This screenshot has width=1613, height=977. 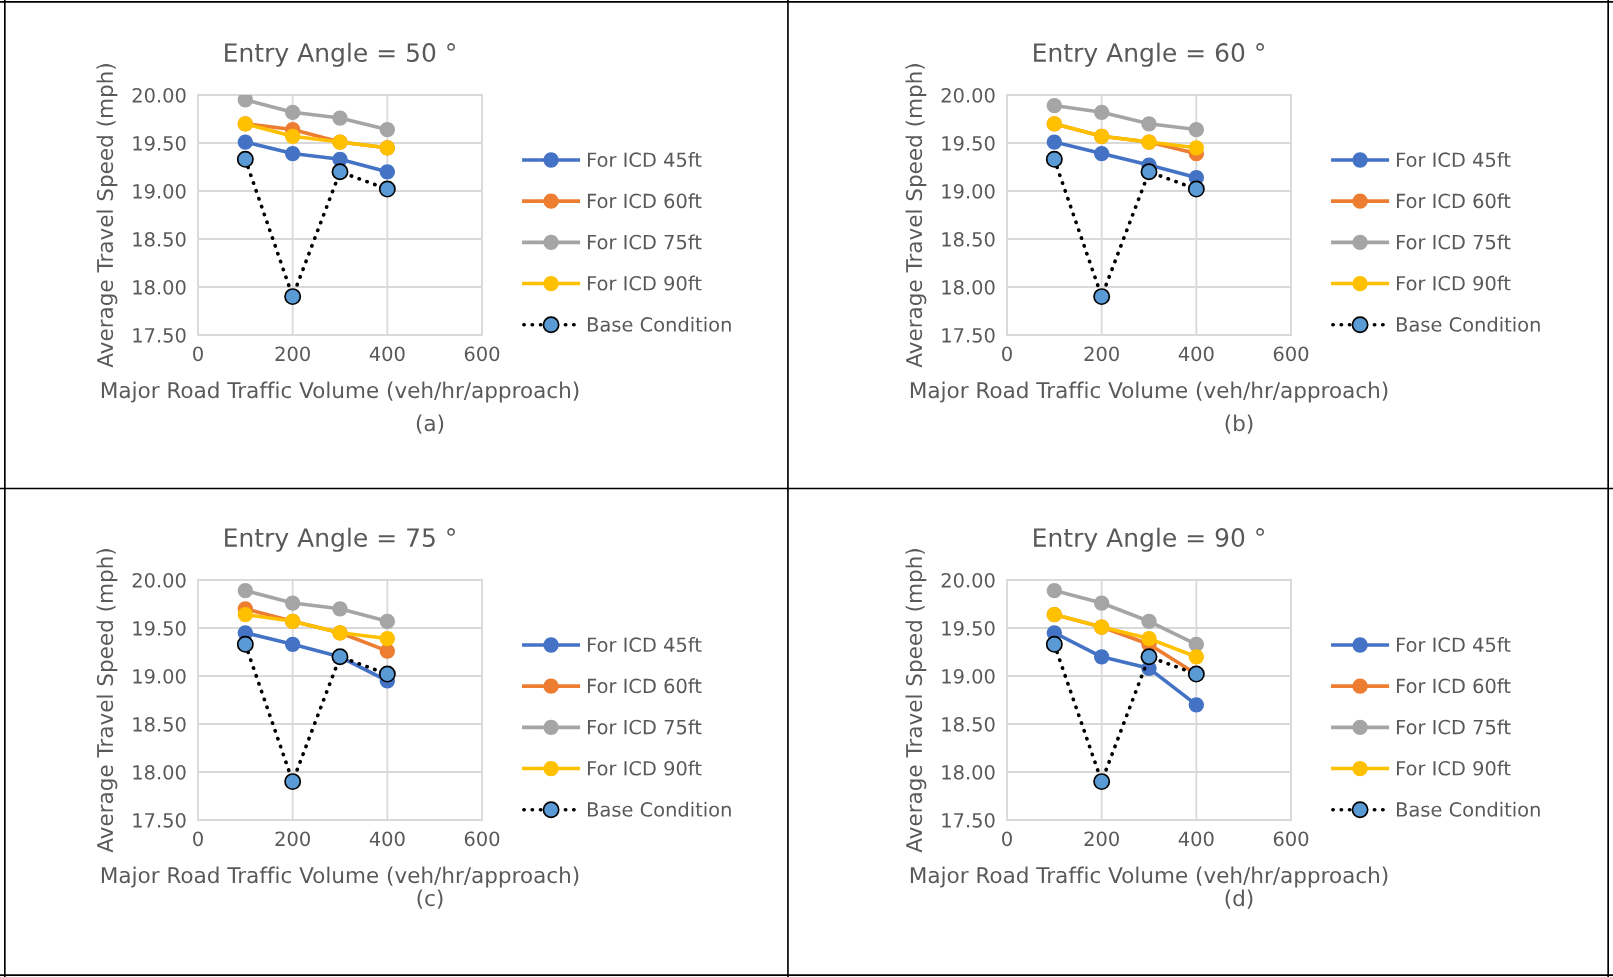 What do you see at coordinates (1149, 54) in the screenshot?
I see `chart-title: Entry Angle = 60 °` at bounding box center [1149, 54].